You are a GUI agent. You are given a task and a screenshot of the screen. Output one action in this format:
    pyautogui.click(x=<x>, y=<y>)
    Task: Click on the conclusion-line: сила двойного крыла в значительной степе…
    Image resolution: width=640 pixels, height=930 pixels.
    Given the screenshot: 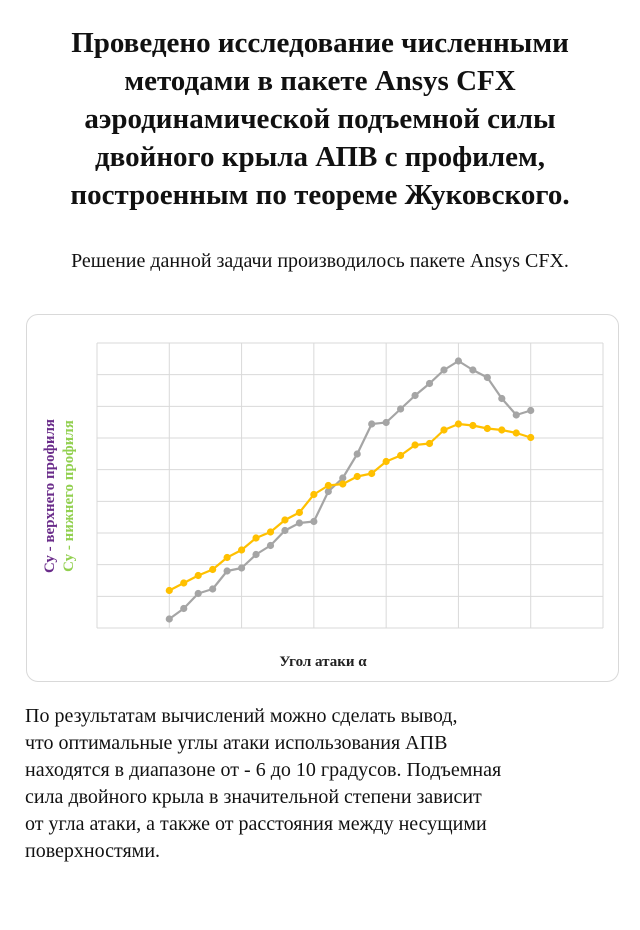 What is the action you would take?
    pyautogui.click(x=253, y=797)
    